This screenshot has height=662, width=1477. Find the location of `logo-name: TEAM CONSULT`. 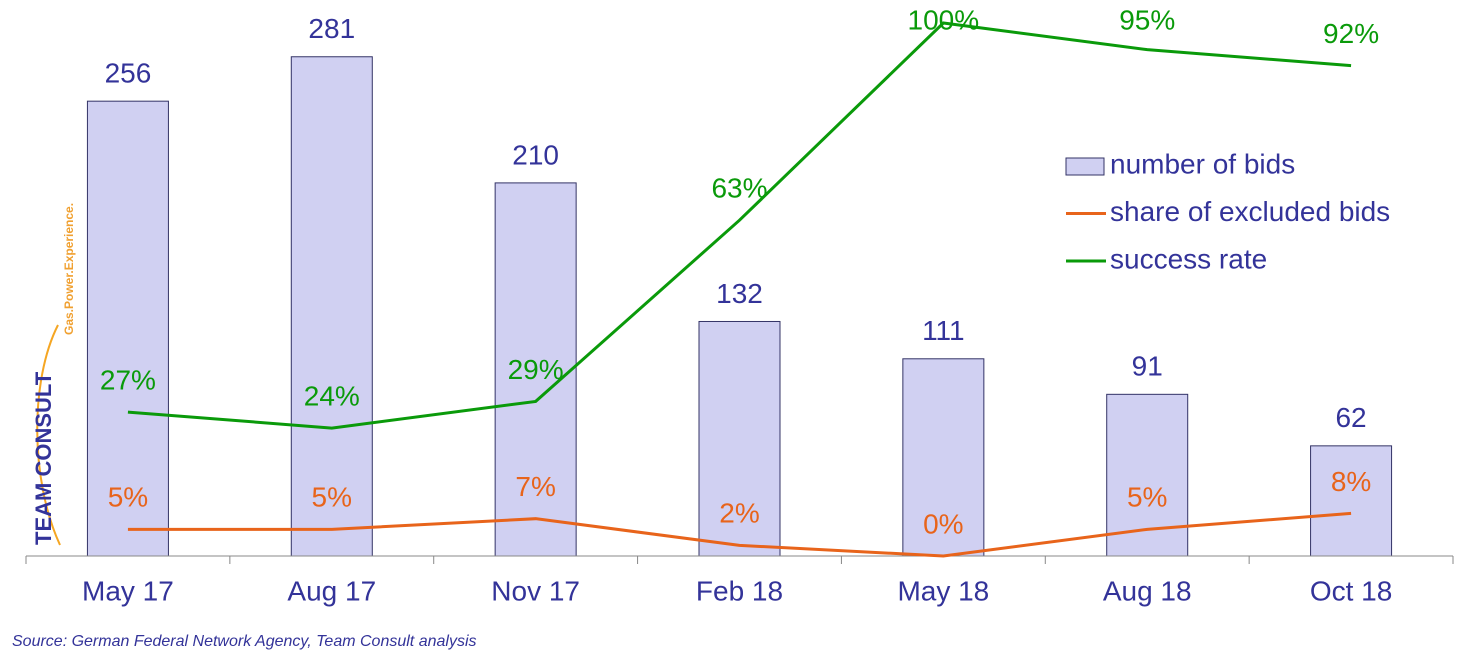

logo-name: TEAM CONSULT is located at coordinates (43, 458).